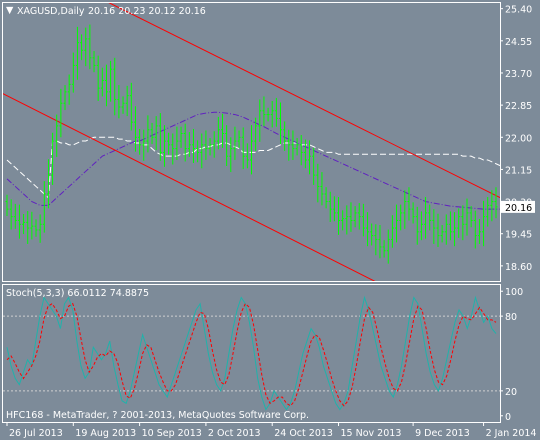 This screenshot has height=444, width=540. I want to click on time-axis-label: 9 Dec 2013, so click(442, 433).